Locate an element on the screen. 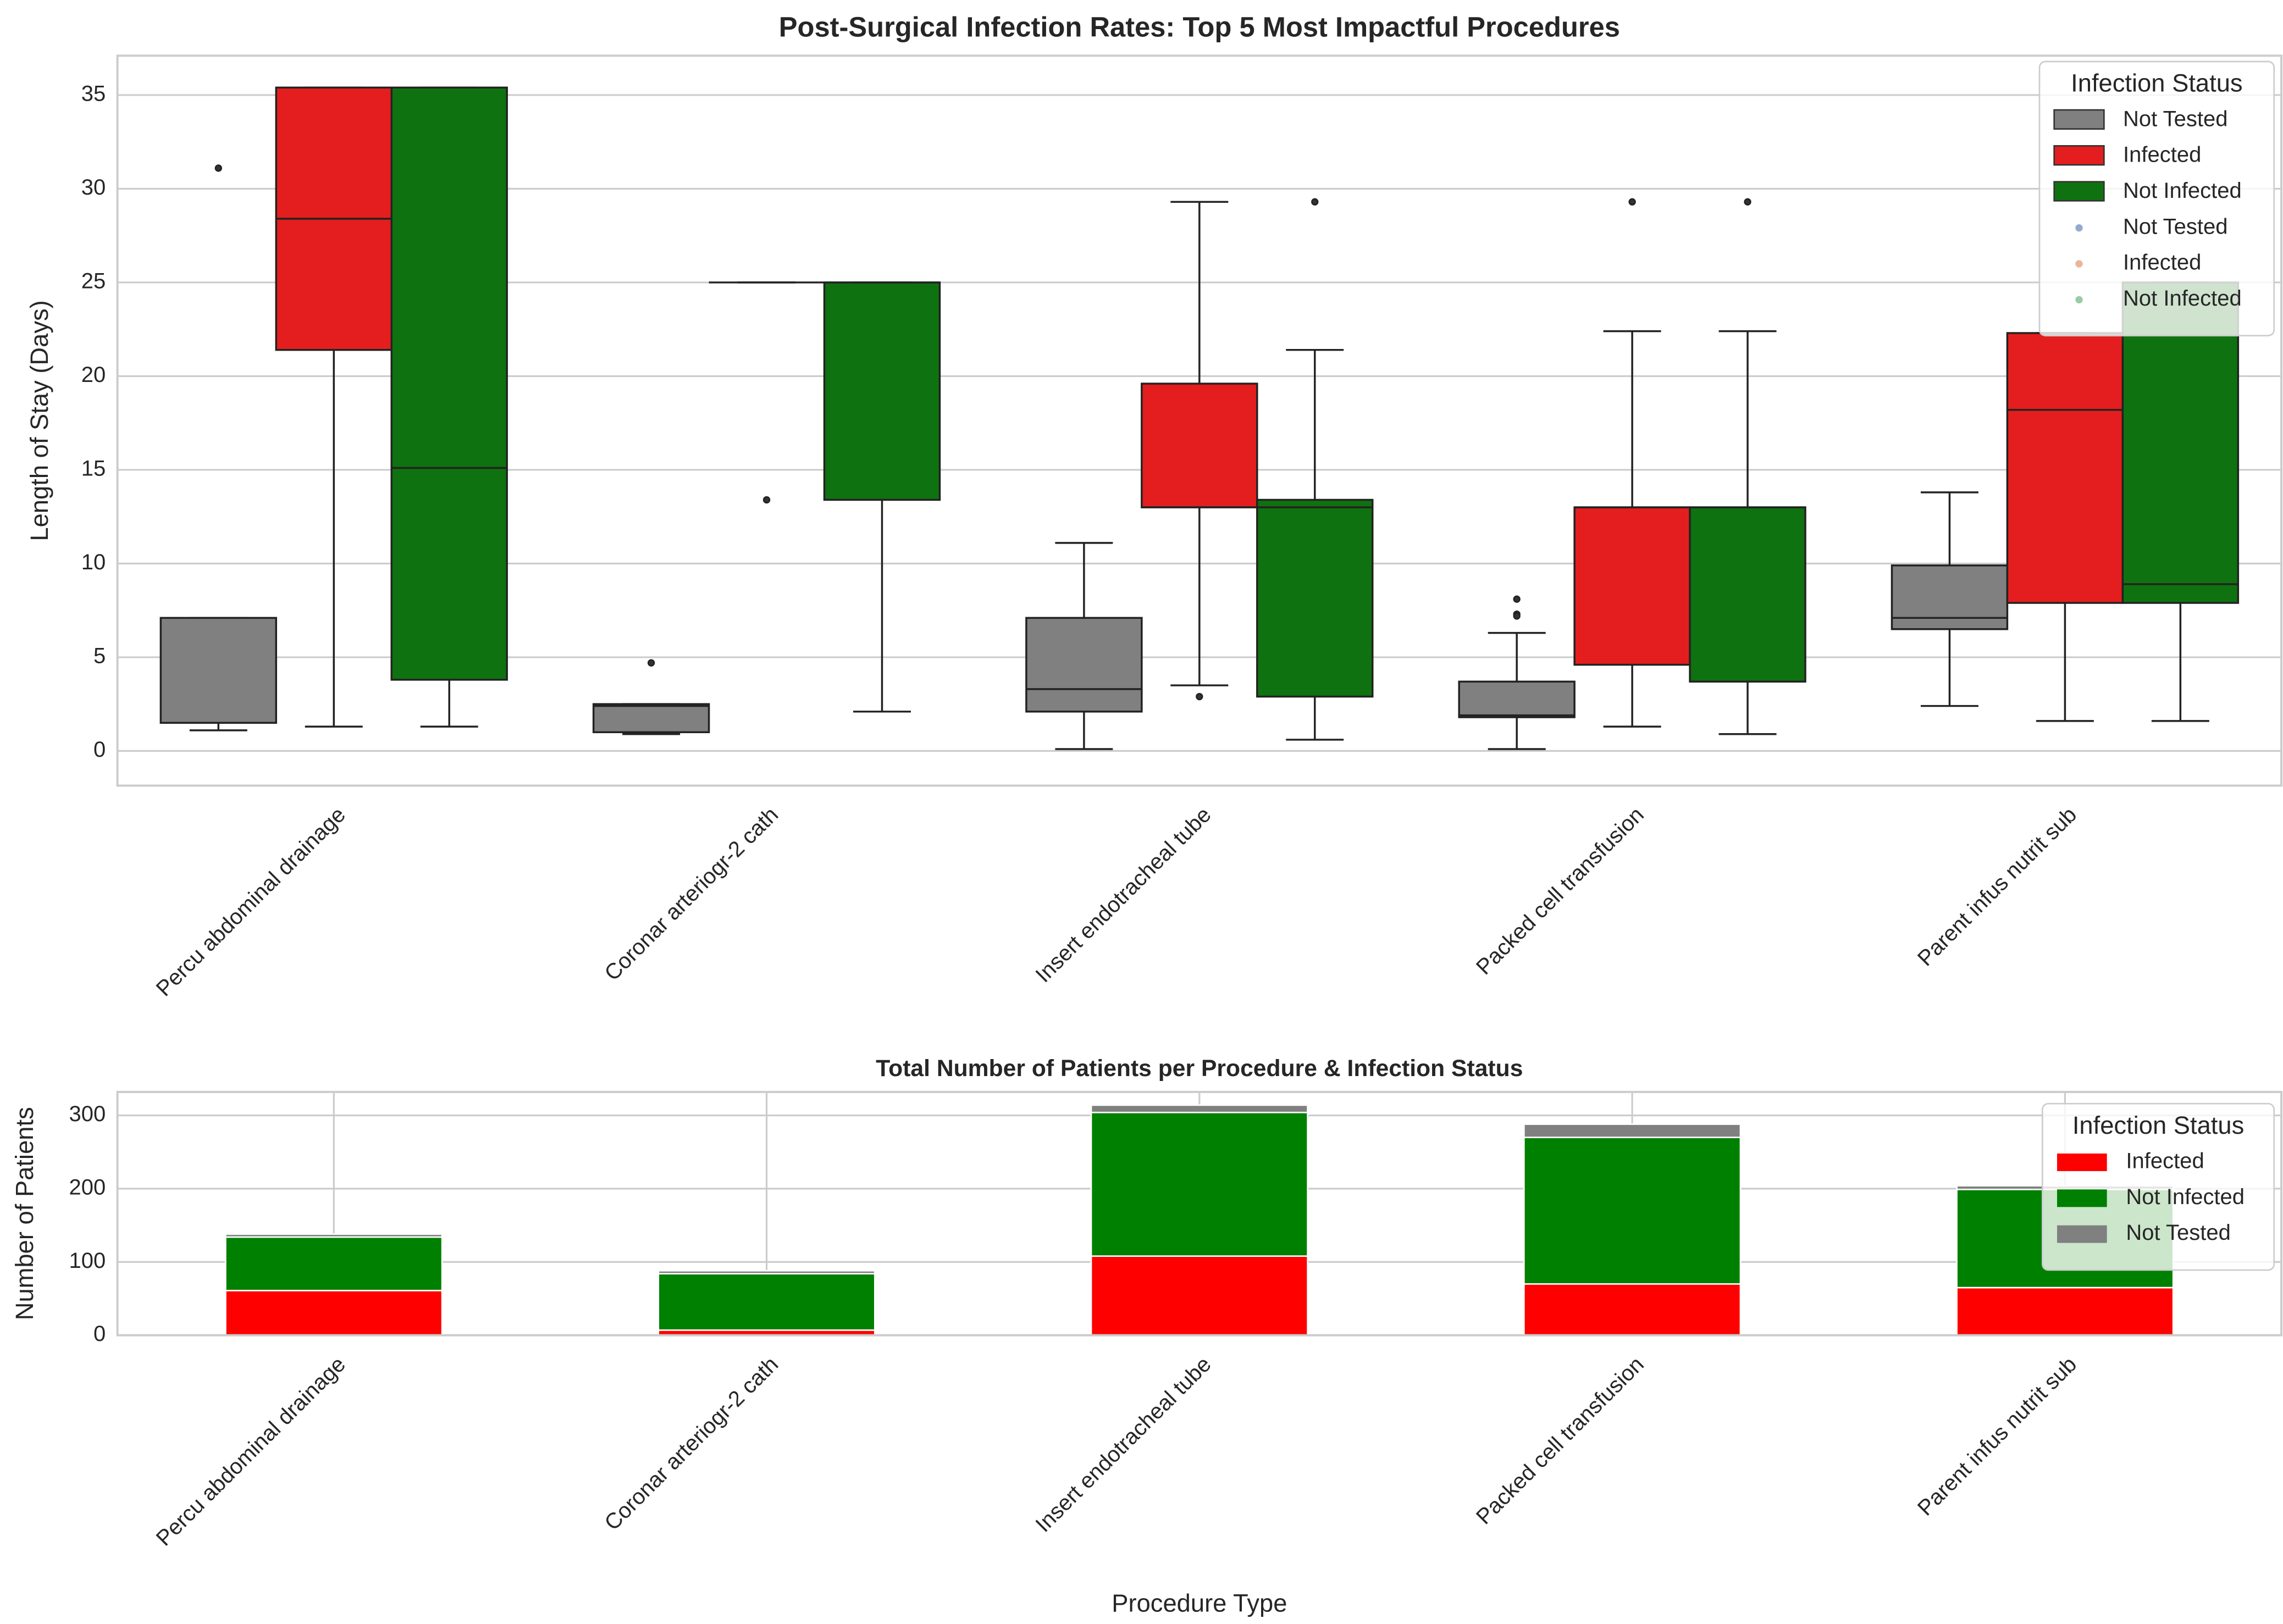  y-axis-label: Number of Patients is located at coordinates (24, 1213).